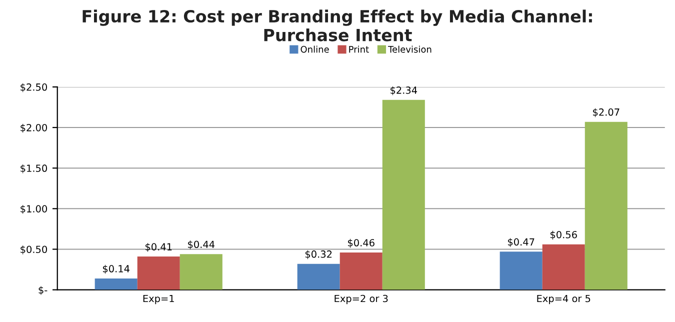 This screenshot has height=322, width=675. Describe the element at coordinates (43, 290) in the screenshot. I see `y-tick-label: $-` at that location.